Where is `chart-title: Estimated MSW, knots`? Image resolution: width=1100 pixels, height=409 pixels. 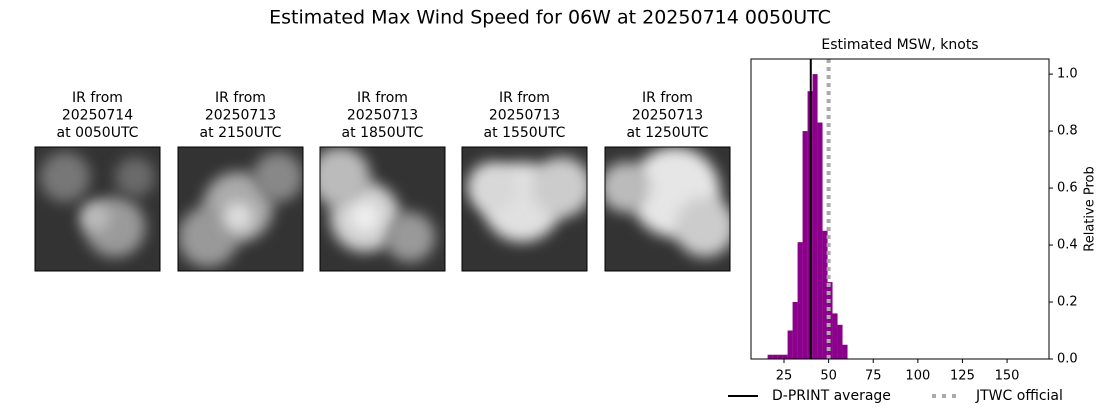
chart-title: Estimated MSW, knots is located at coordinates (899, 45).